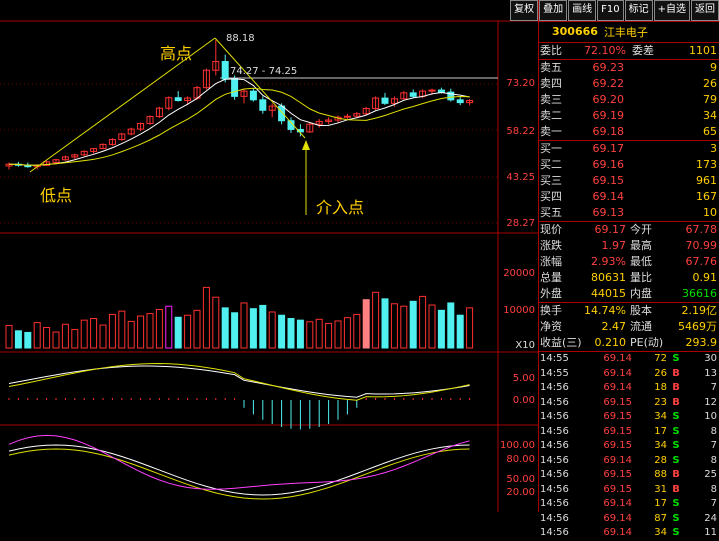 The height and width of the screenshot is (541, 719). Describe the element at coordinates (638, 10) in the screenshot. I see `mark-button: 标记` at that location.